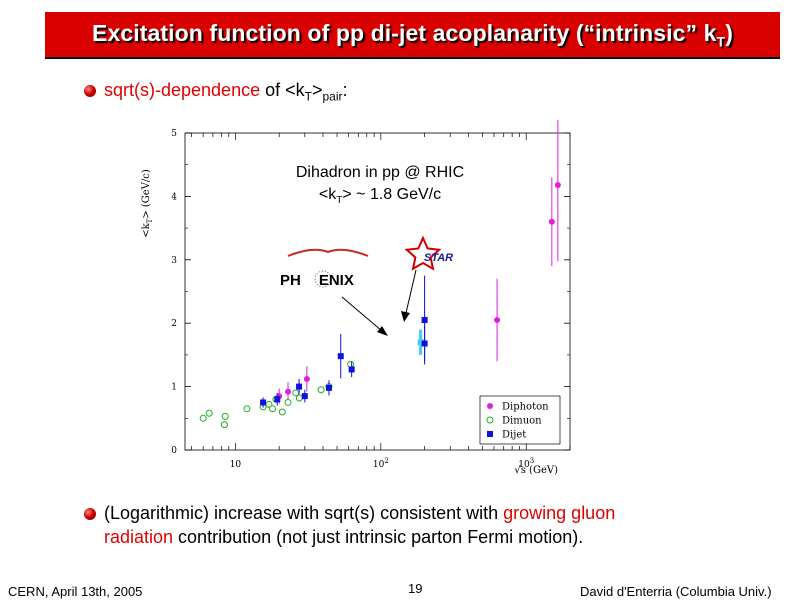 The width and height of the screenshot is (800, 600). I want to click on phenix-logo-text: PH ENIX, so click(317, 280).